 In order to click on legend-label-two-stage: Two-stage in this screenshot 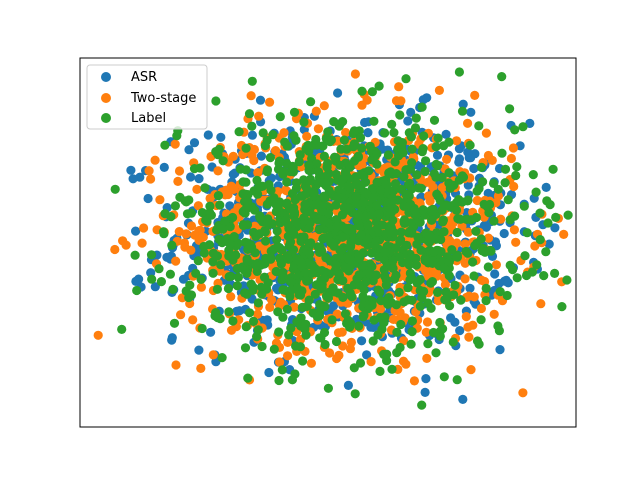, I will do `click(163, 98)`.